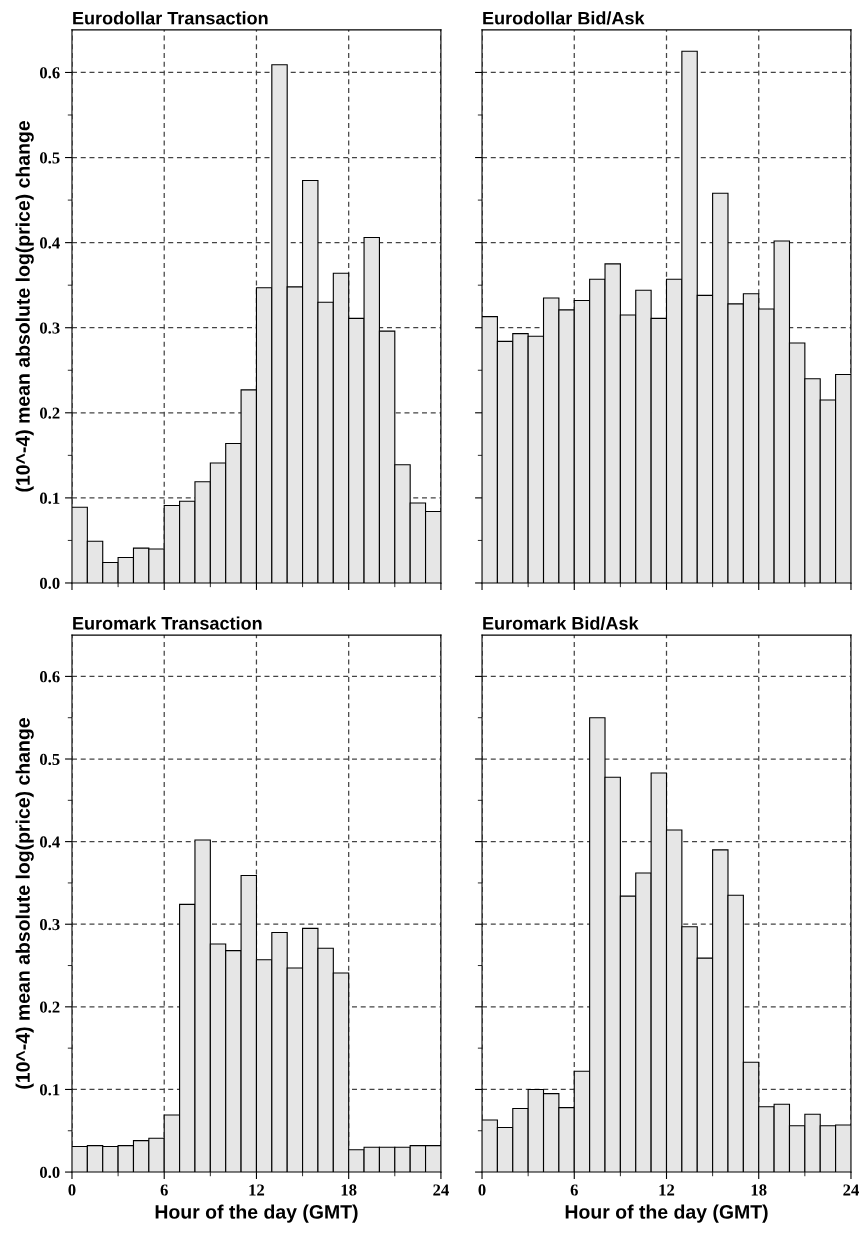 This screenshot has height=1247, width=860. Describe the element at coordinates (561, 623) in the screenshot. I see `chart-title: Euromark Bid/Ask` at that location.